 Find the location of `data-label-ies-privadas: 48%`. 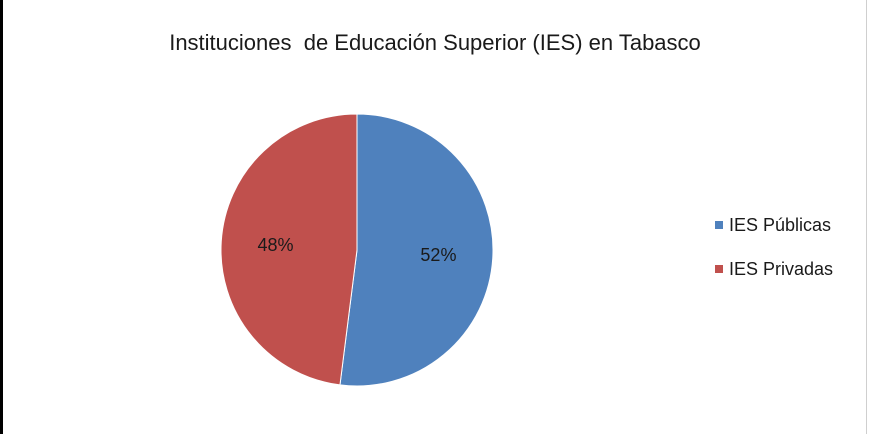

data-label-ies-privadas: 48% is located at coordinates (276, 245).